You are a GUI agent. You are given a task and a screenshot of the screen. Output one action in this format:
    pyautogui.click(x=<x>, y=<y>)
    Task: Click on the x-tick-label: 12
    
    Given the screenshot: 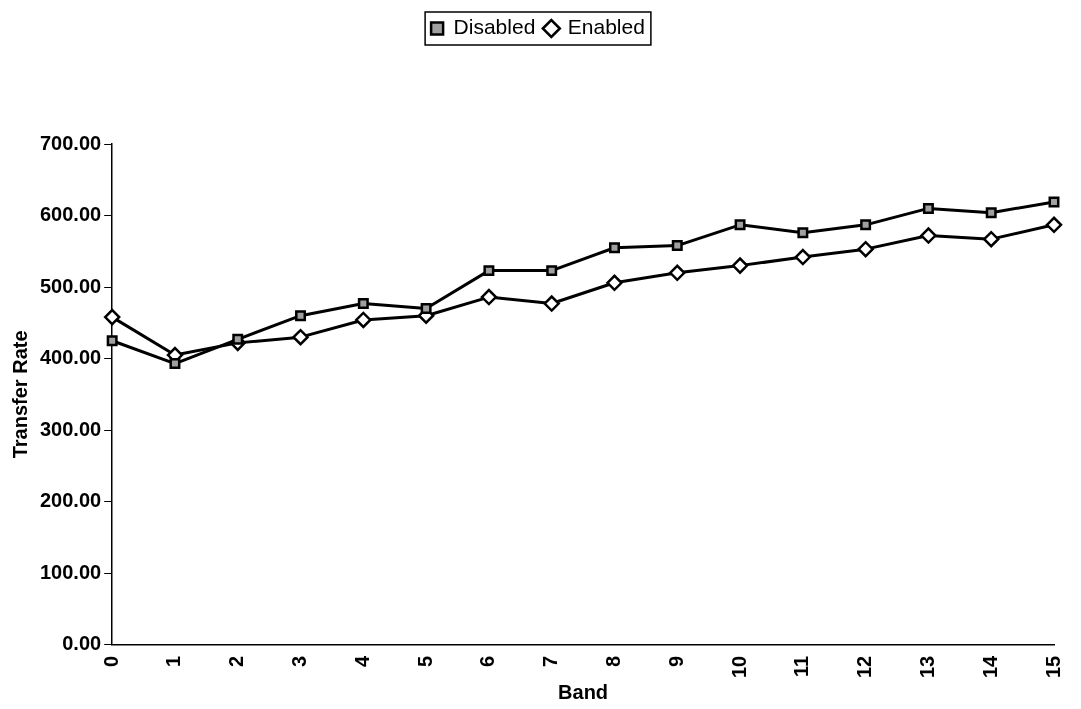 What is the action you would take?
    pyautogui.click(x=864, y=666)
    